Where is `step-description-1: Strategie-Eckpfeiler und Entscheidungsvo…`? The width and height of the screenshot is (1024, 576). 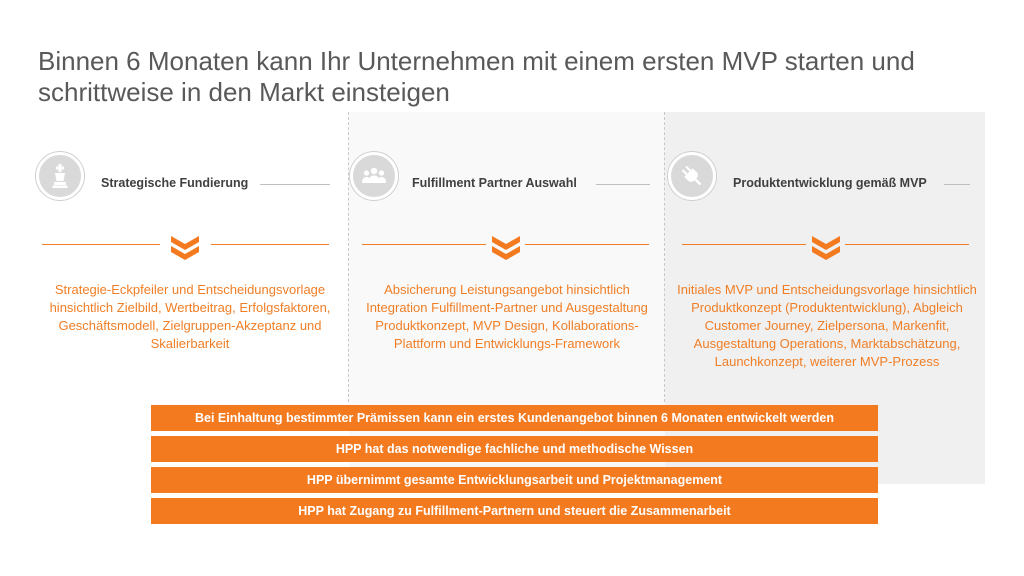 step-description-1: Strategie-Eckpfeiler und Entscheidungsvo… is located at coordinates (190, 316).